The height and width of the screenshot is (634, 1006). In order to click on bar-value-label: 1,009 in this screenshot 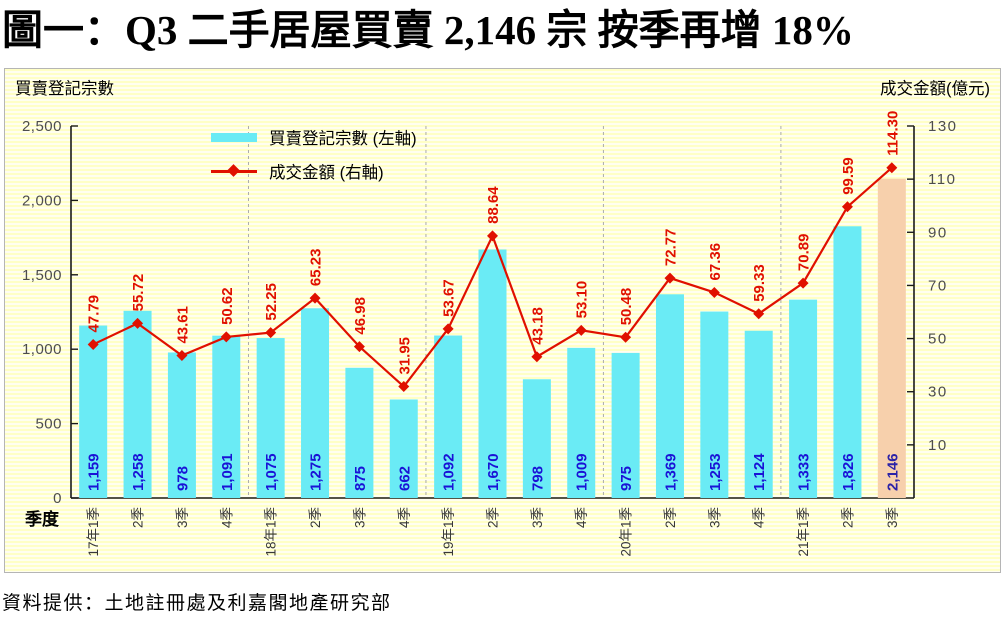, I will do `click(582, 472)`.